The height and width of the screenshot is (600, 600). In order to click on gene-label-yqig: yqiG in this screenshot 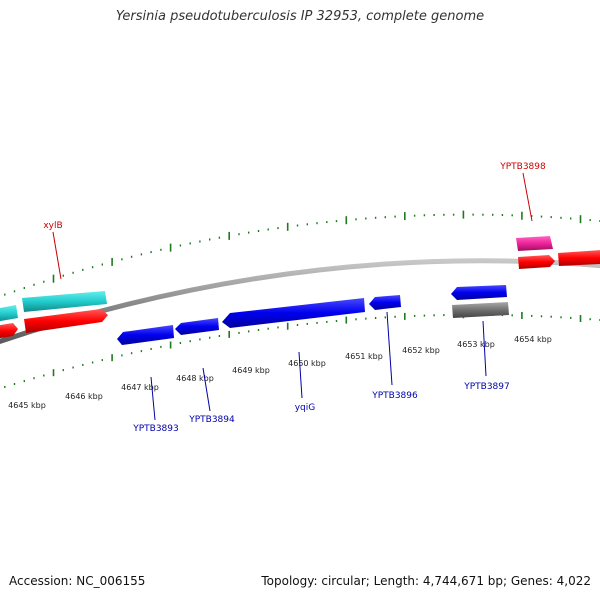, I will do `click(305, 408)`.